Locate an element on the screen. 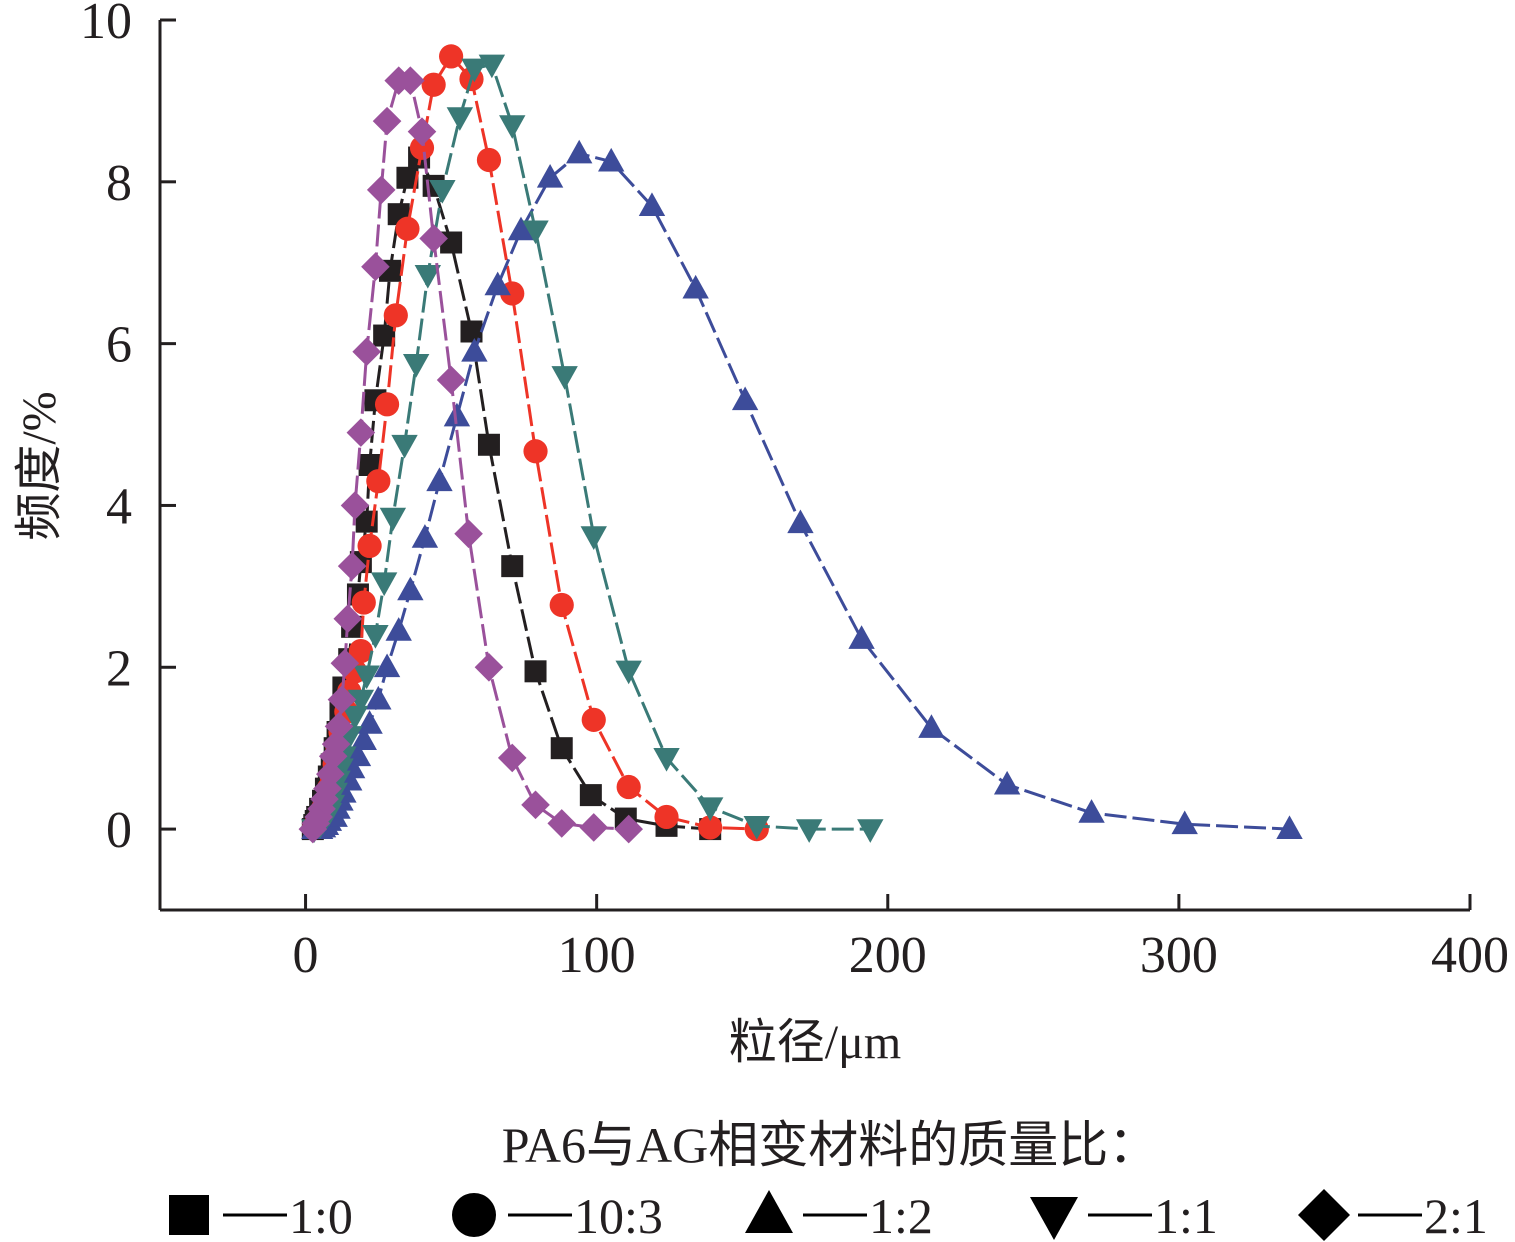 Image resolution: width=1515 pixels, height=1242 pixels. legend-item: 1:1 is located at coordinates (1124, 1215).